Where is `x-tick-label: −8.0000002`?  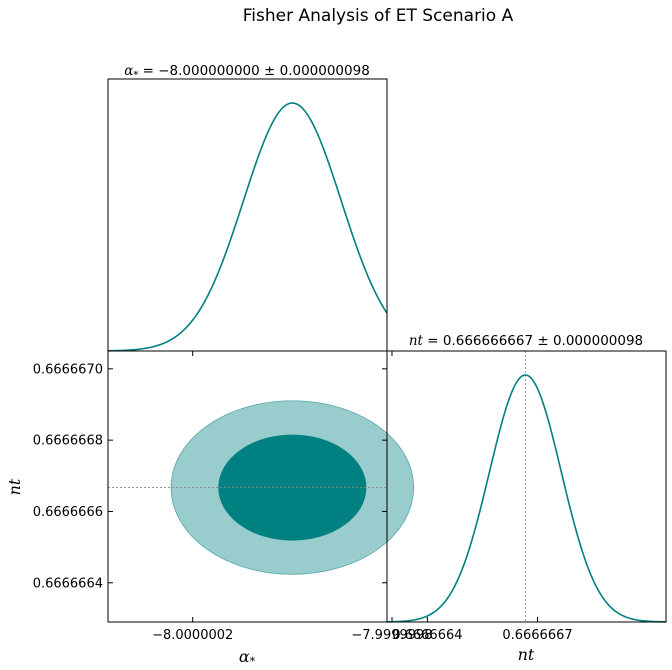 x-tick-label: −8.0000002 is located at coordinates (192, 635).